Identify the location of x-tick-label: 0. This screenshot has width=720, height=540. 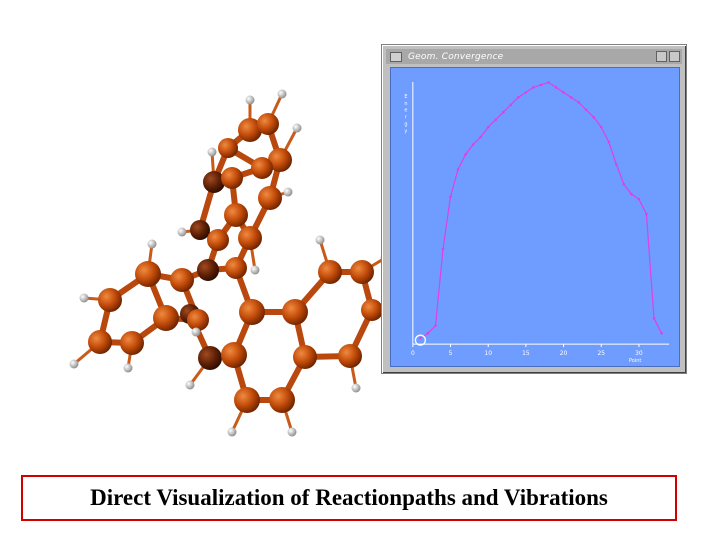
(413, 353).